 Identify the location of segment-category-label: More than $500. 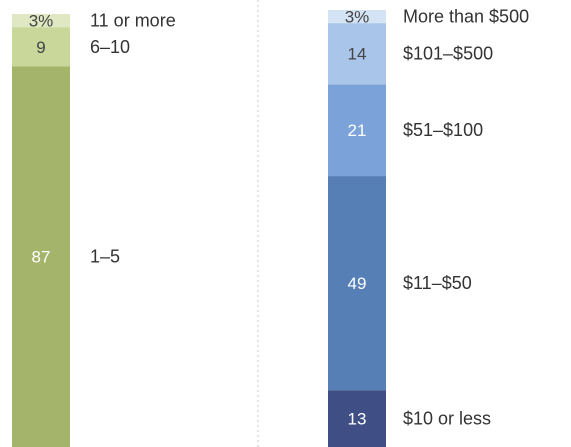
(466, 17).